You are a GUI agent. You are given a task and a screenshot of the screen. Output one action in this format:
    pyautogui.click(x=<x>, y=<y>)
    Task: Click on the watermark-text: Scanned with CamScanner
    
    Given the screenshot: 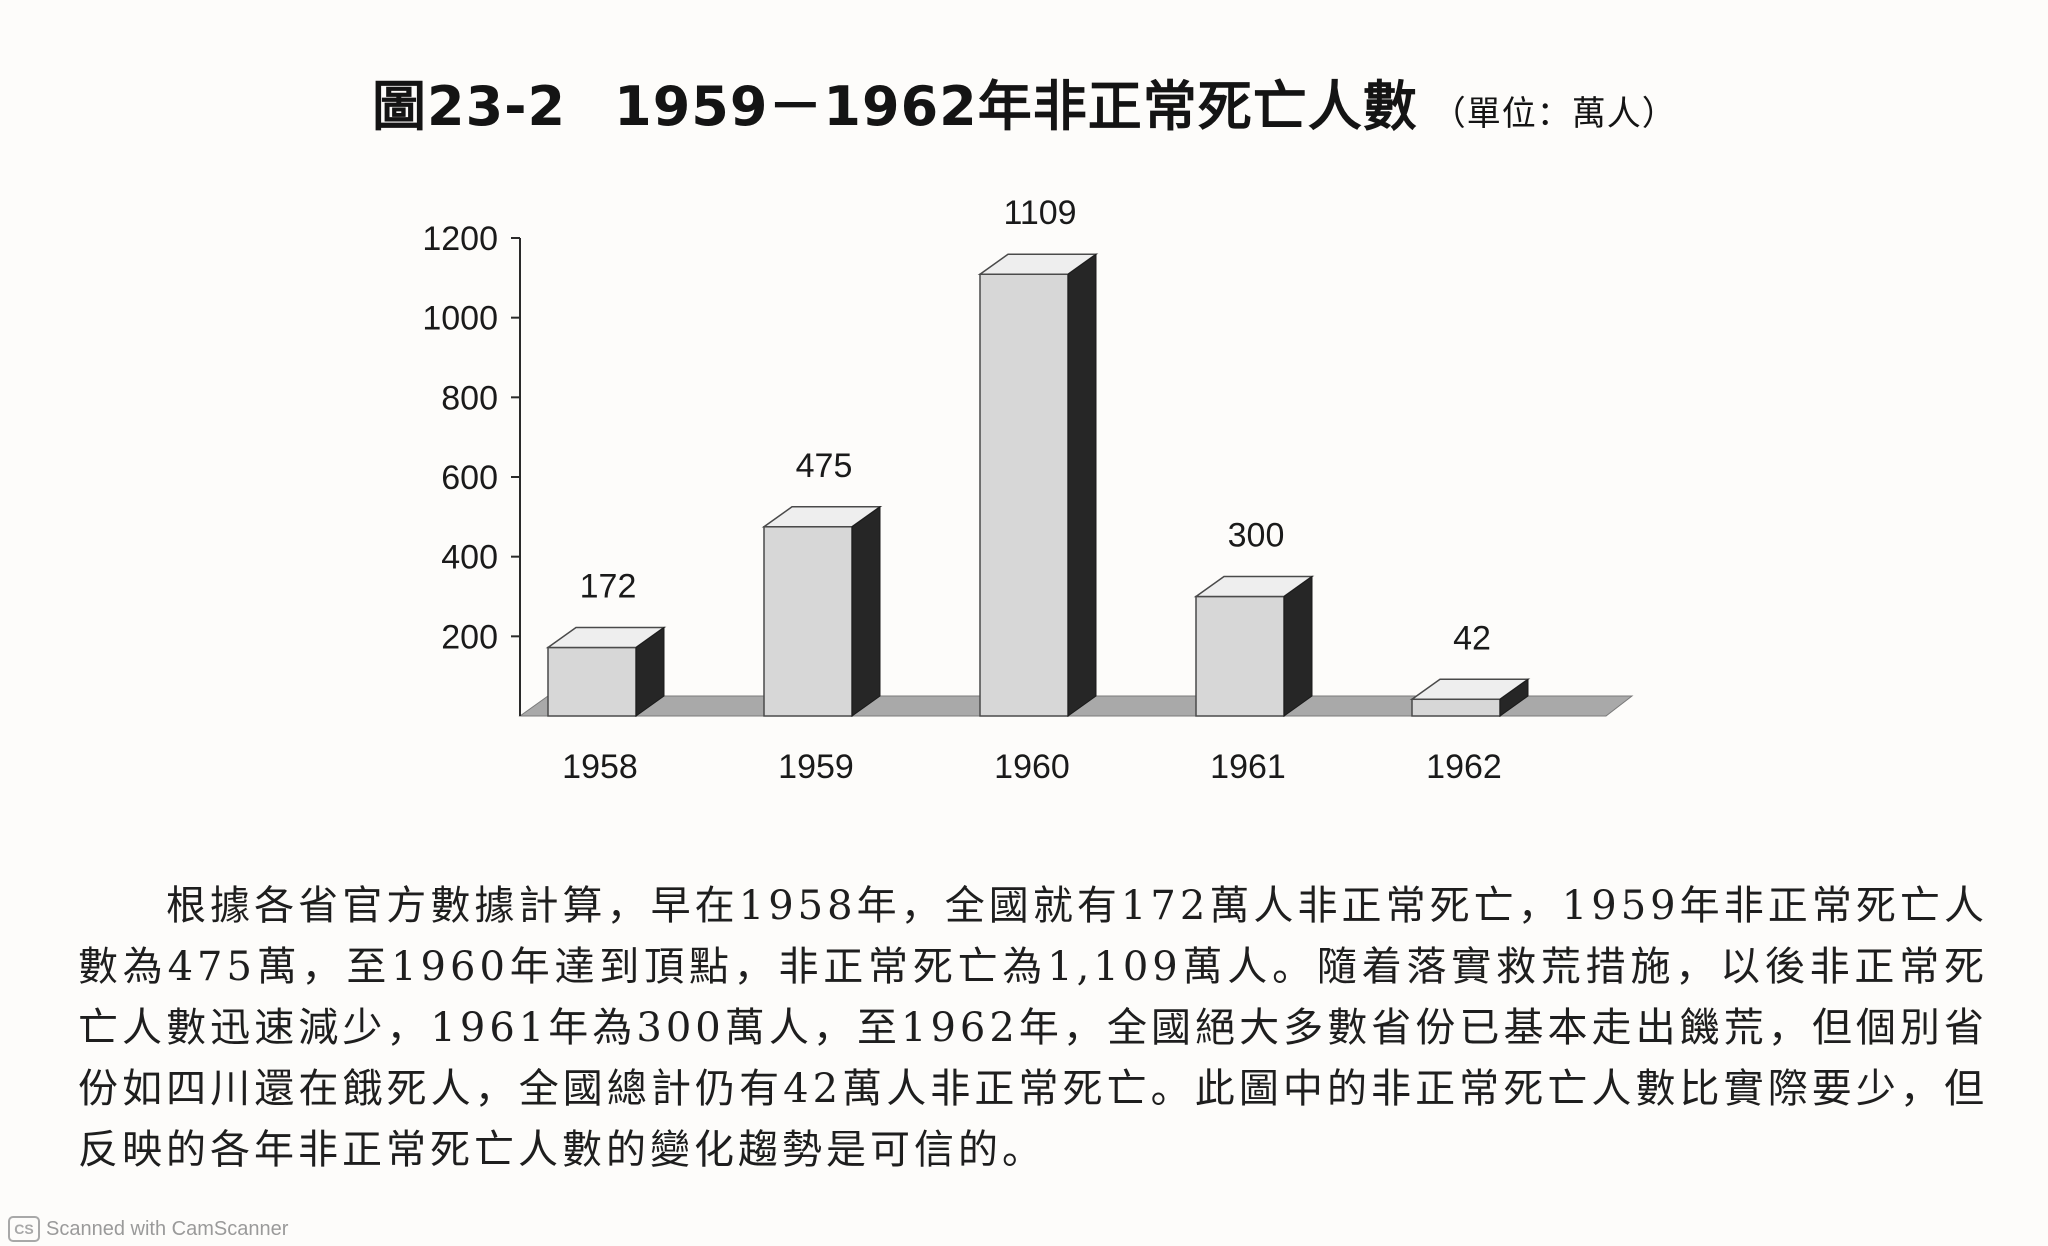 What is the action you would take?
    pyautogui.click(x=167, y=1228)
    